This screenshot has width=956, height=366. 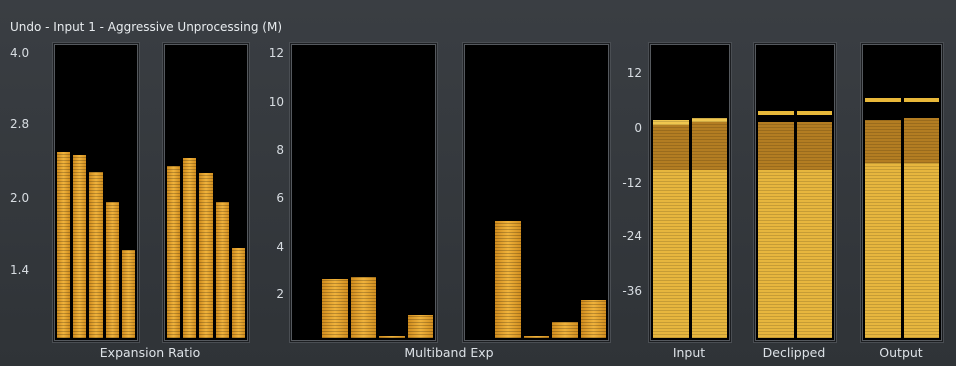 What do you see at coordinates (280, 247) in the screenshot?
I see `tick-label: 4` at bounding box center [280, 247].